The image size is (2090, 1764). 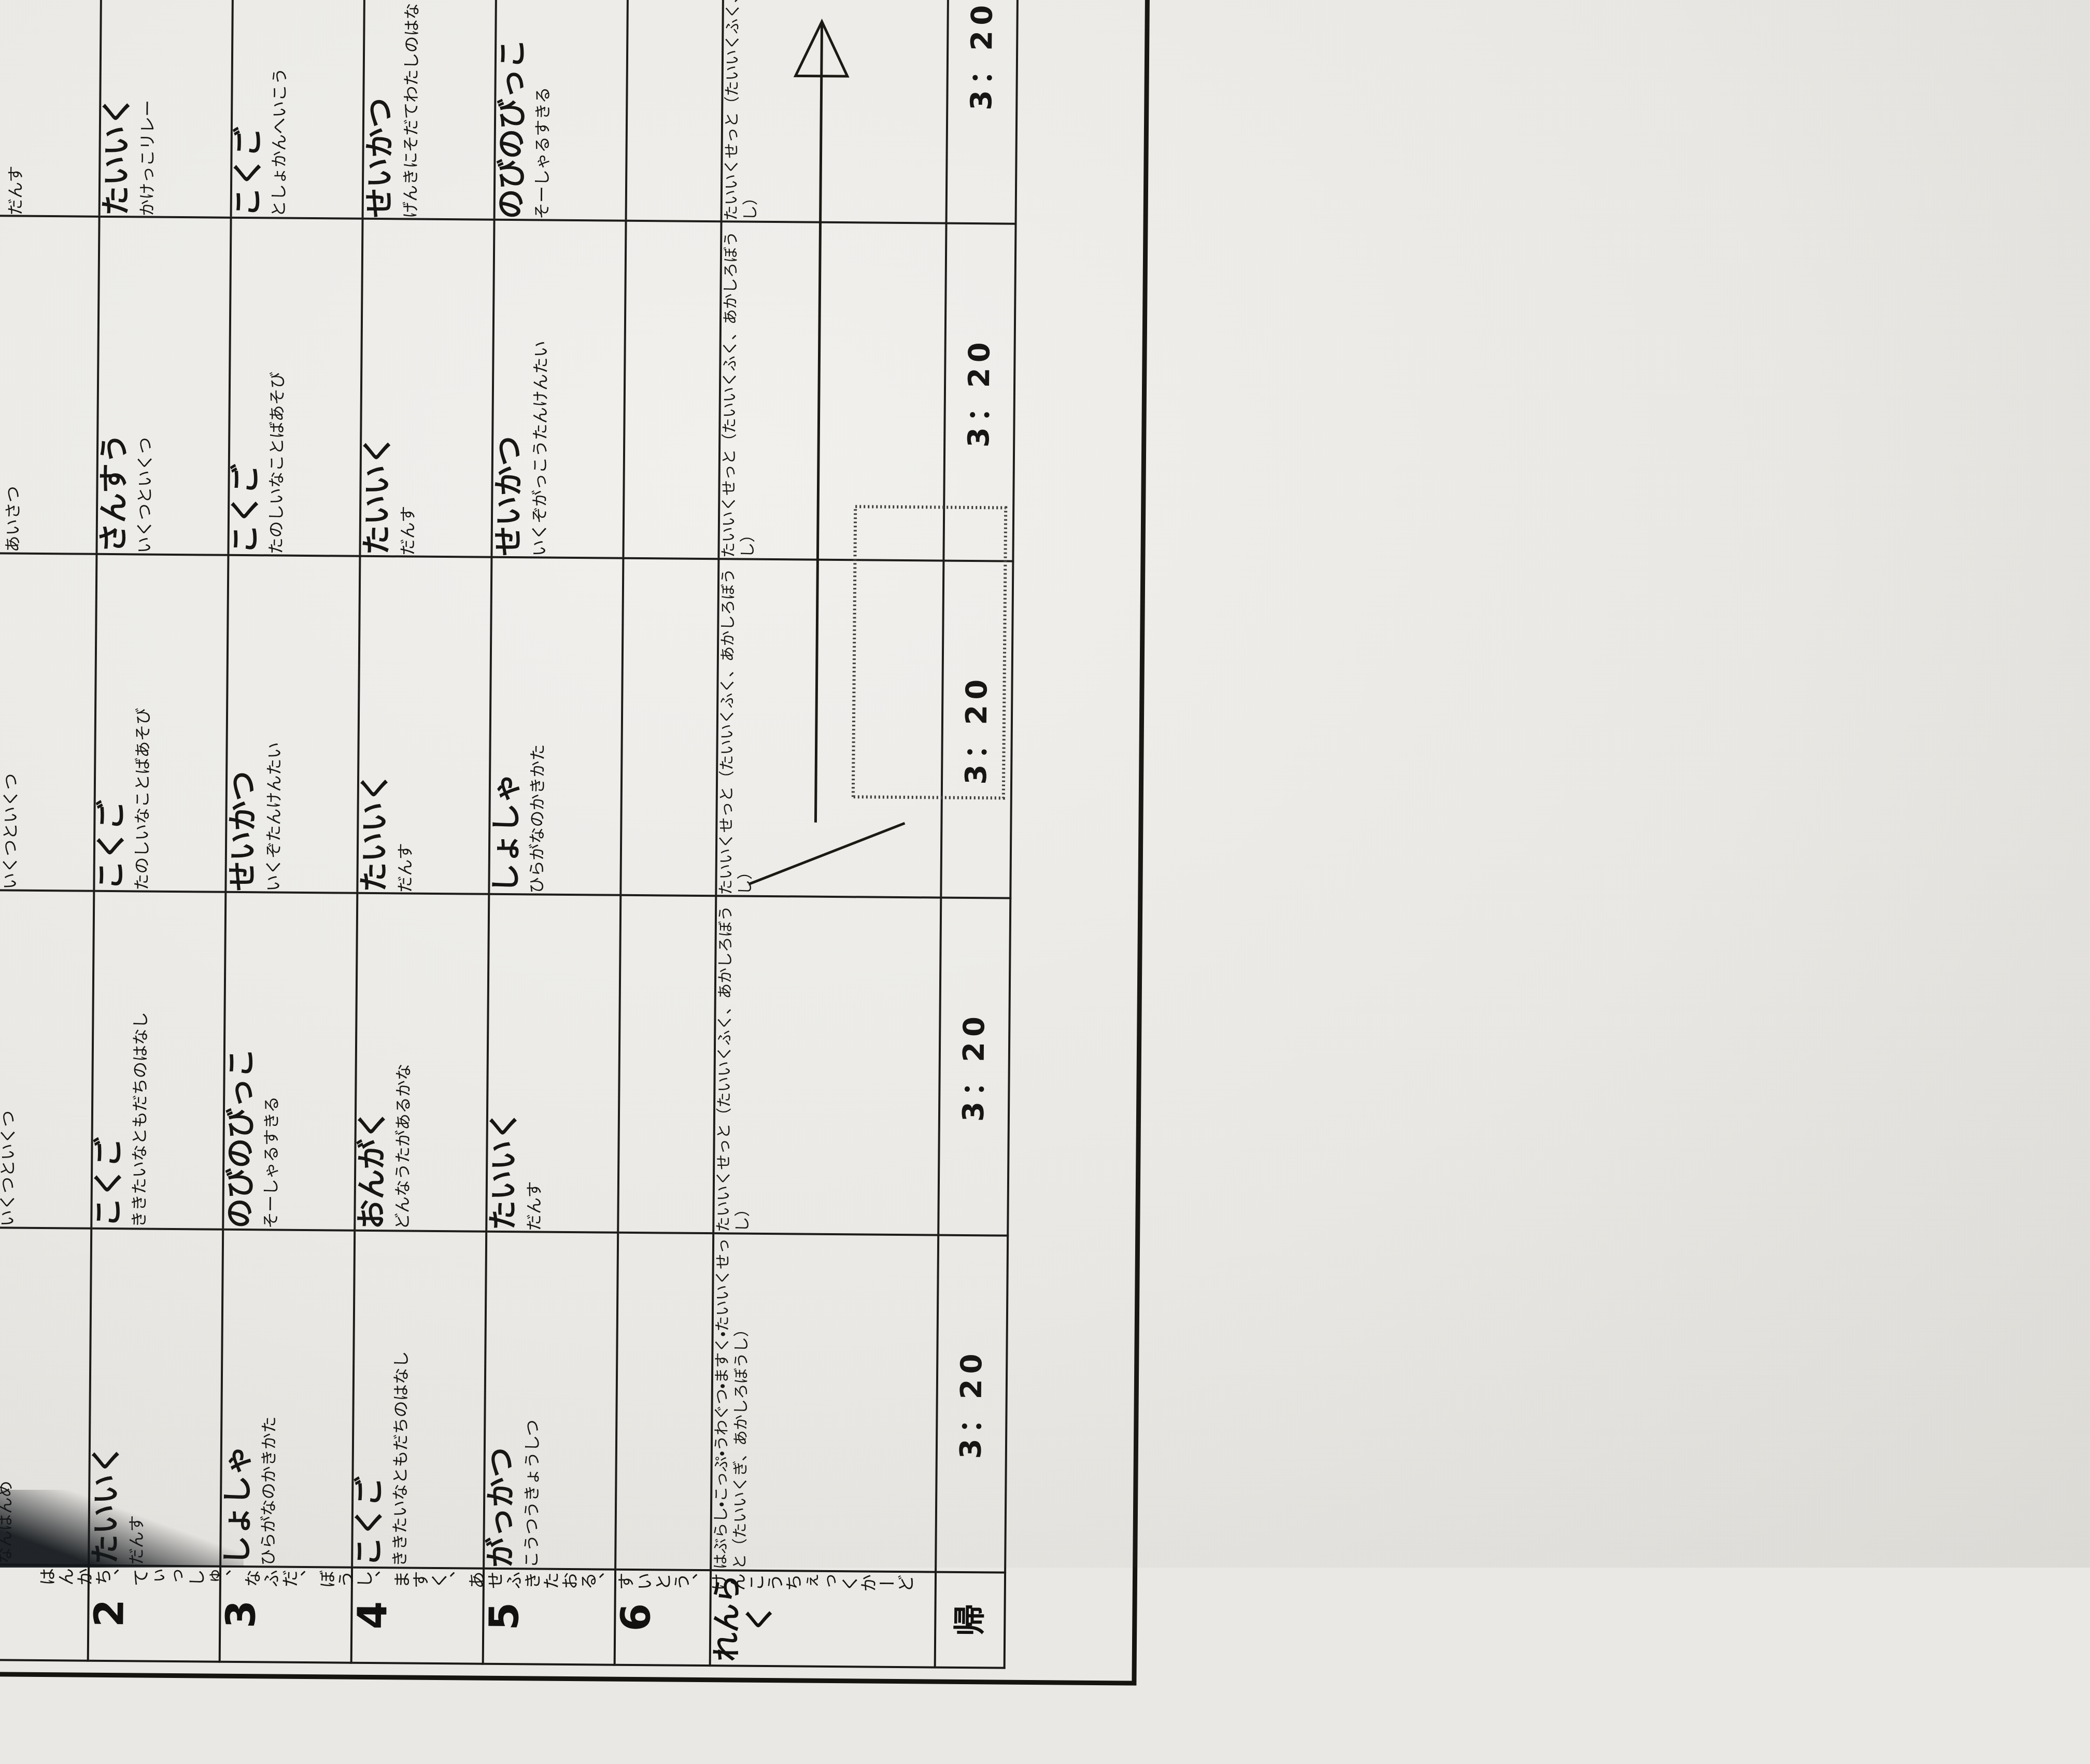 What do you see at coordinates (403, 1146) in the screenshot?
I see `lesson-detail: どんなうたがあるかな` at bounding box center [403, 1146].